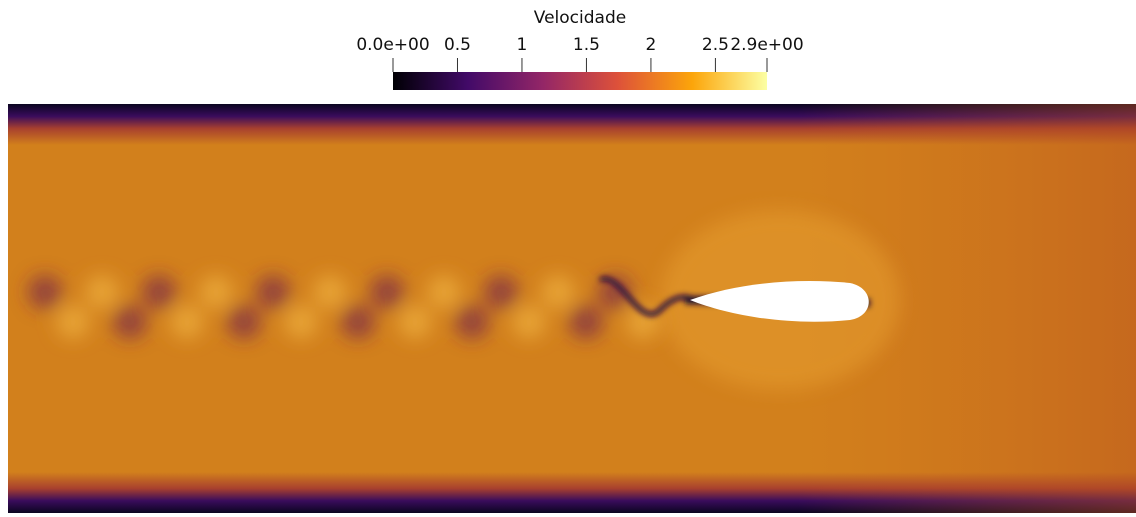 The width and height of the screenshot is (1136, 517). I want to click on colorbar, so click(580, 81).